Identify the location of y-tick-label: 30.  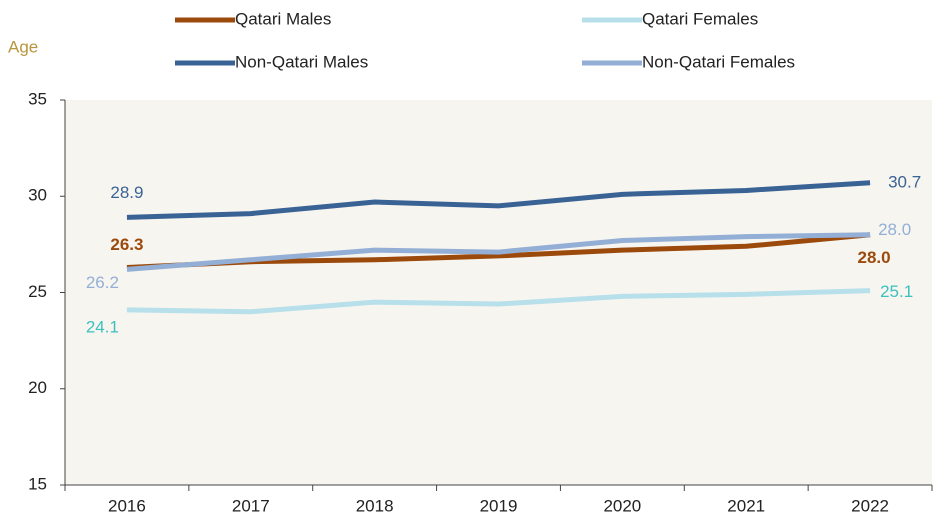
(37, 195).